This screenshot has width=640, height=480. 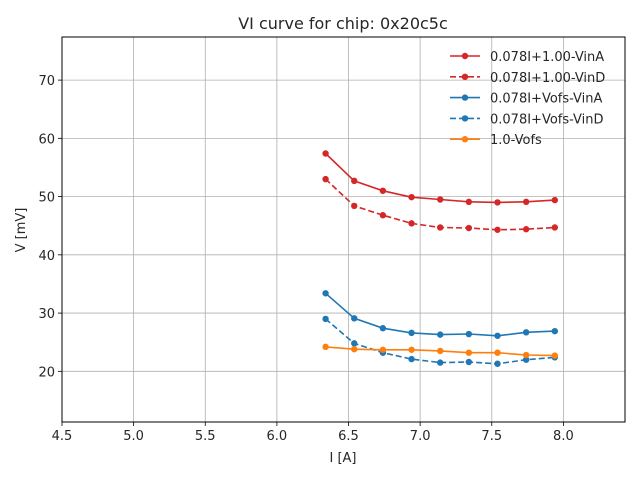 I want to click on y-tick-label: 30, so click(x=46, y=314).